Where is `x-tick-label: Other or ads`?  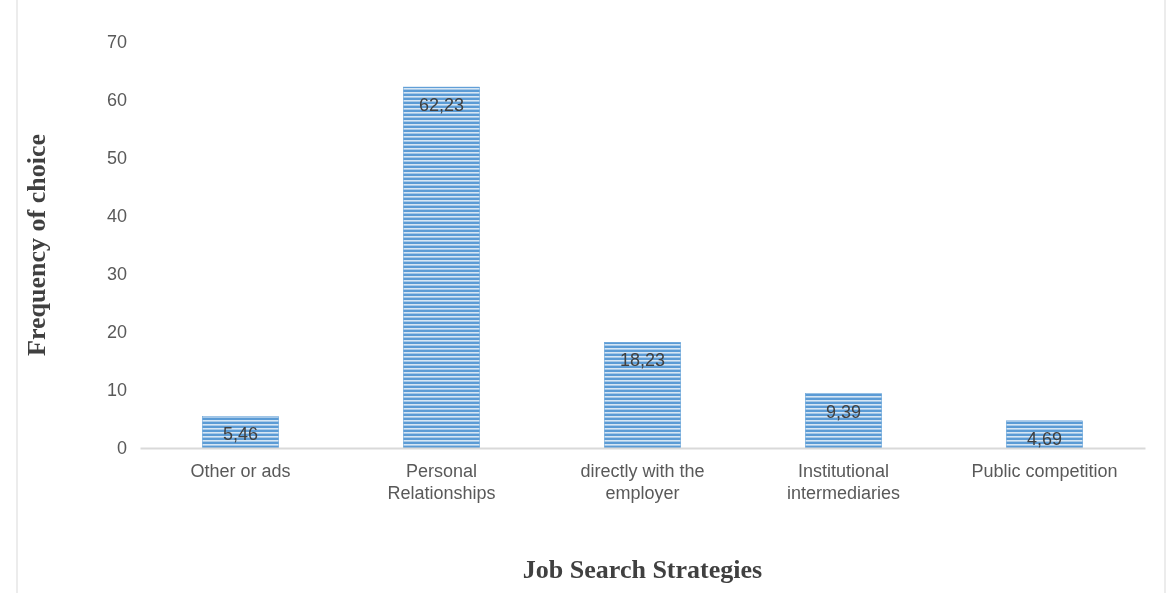 x-tick-label: Other or ads is located at coordinates (240, 470).